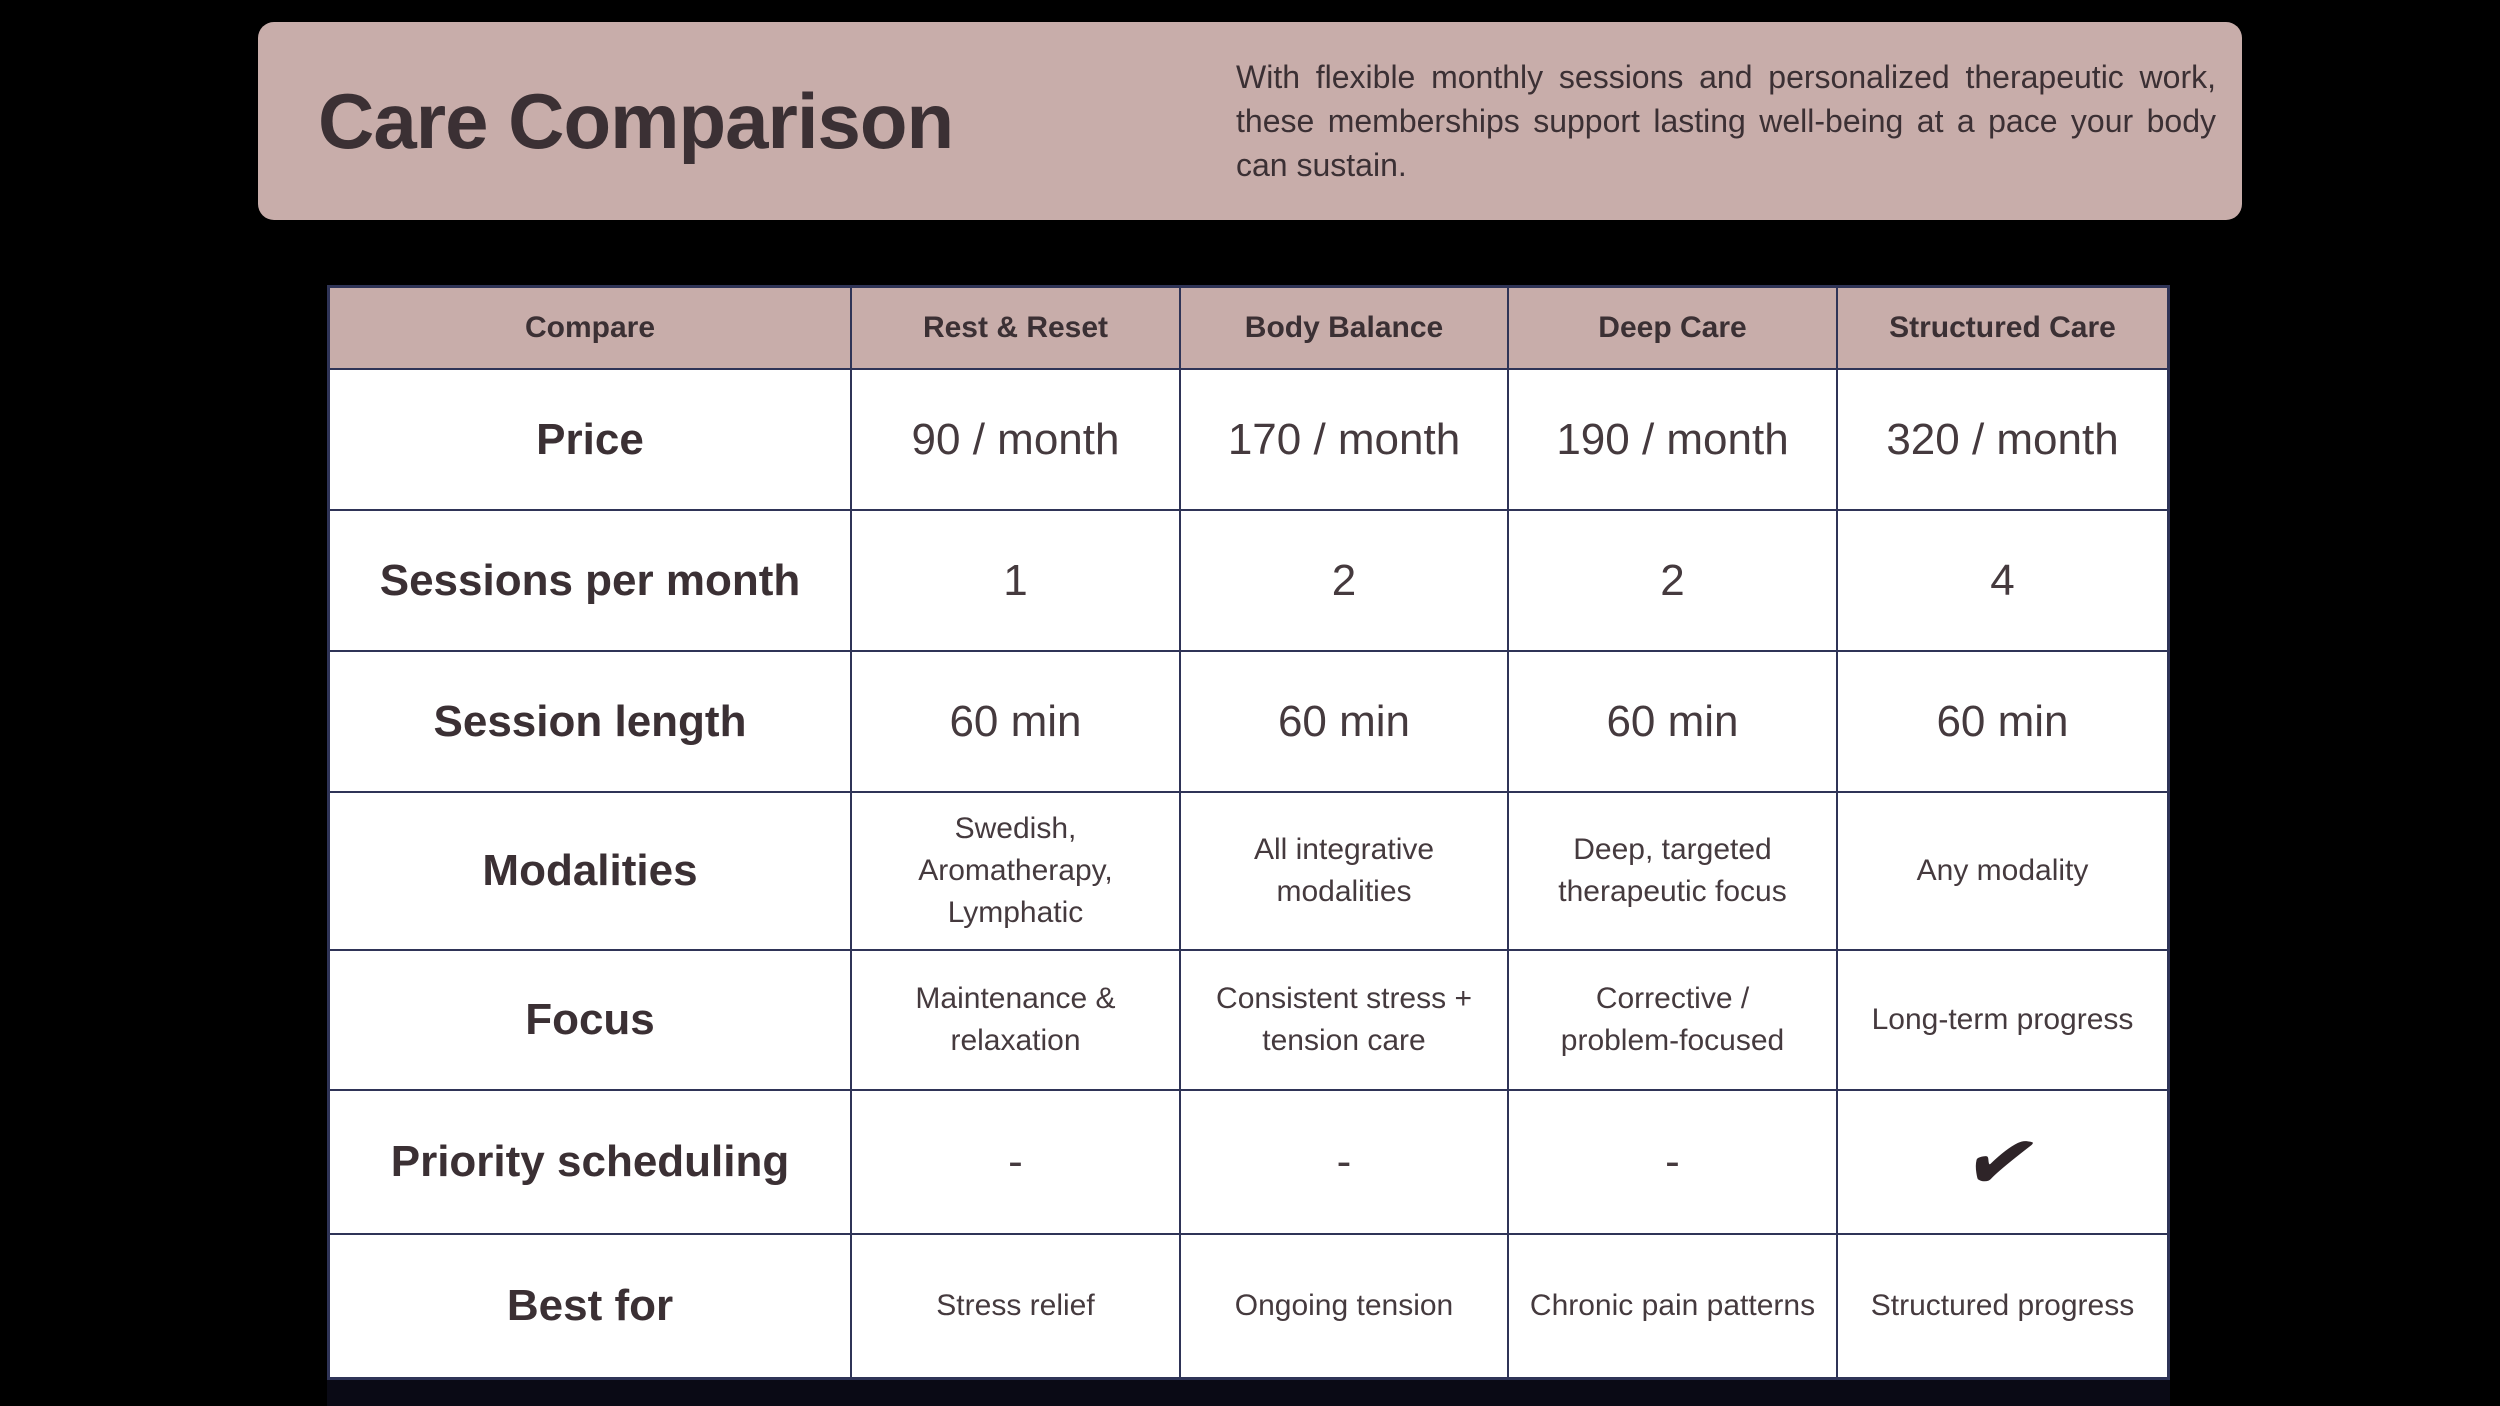 The height and width of the screenshot is (1406, 2500). I want to click on price-rest-reset: 90 / month, so click(1015, 439).